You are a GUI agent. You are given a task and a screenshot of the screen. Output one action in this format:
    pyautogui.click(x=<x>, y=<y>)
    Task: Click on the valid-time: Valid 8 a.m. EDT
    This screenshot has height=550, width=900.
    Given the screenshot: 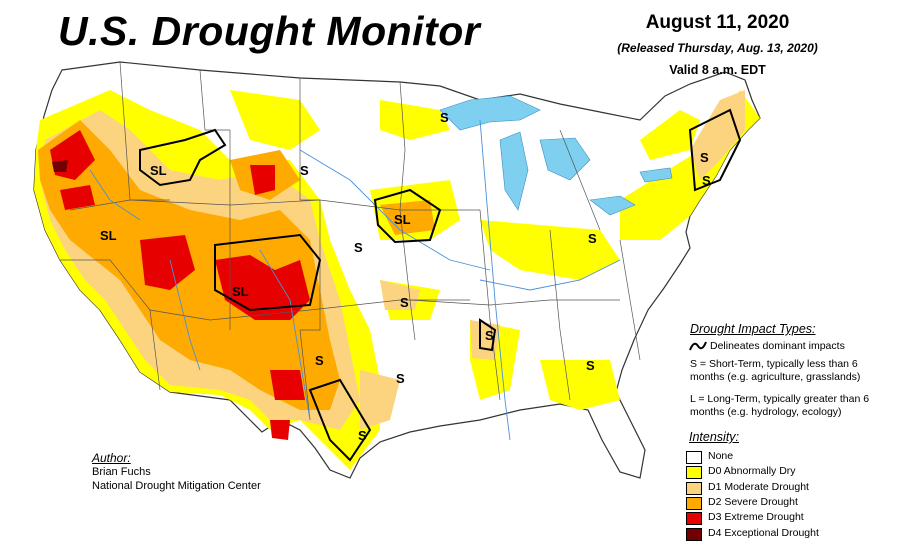 What is the action you would take?
    pyautogui.click(x=717, y=70)
    